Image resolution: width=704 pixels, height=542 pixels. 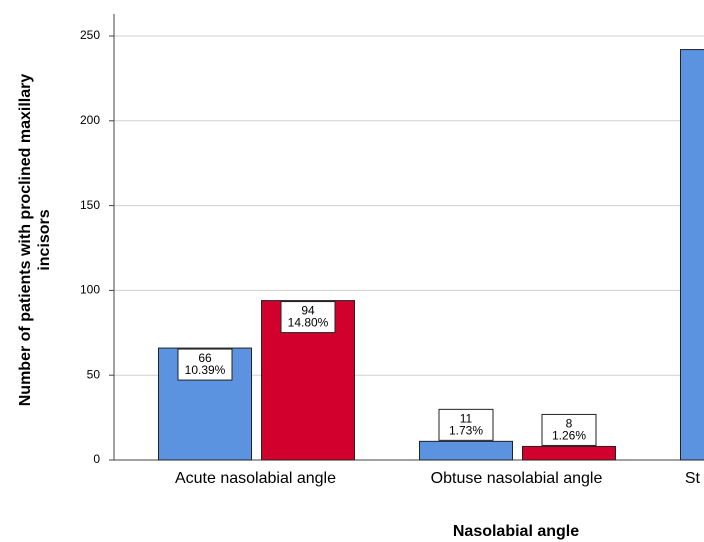 What do you see at coordinates (693, 478) in the screenshot?
I see `x-tick-label: St` at bounding box center [693, 478].